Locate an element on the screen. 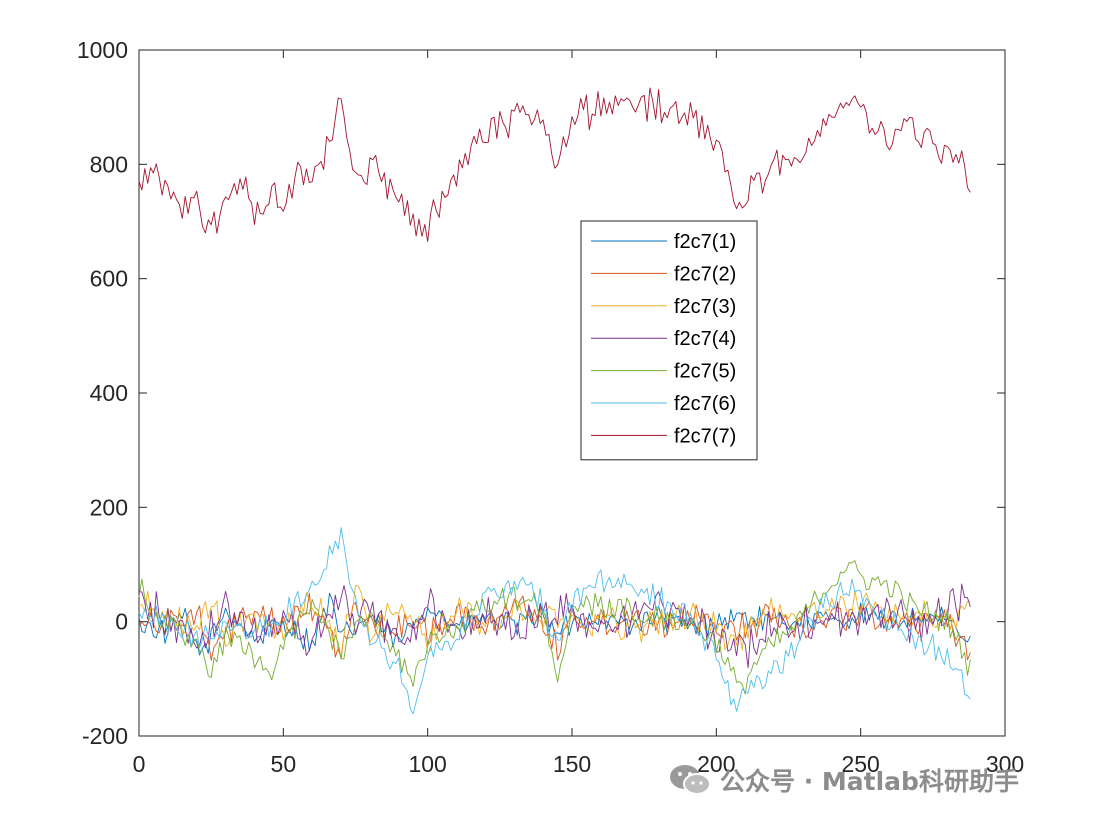  legend-box is located at coordinates (669, 340).